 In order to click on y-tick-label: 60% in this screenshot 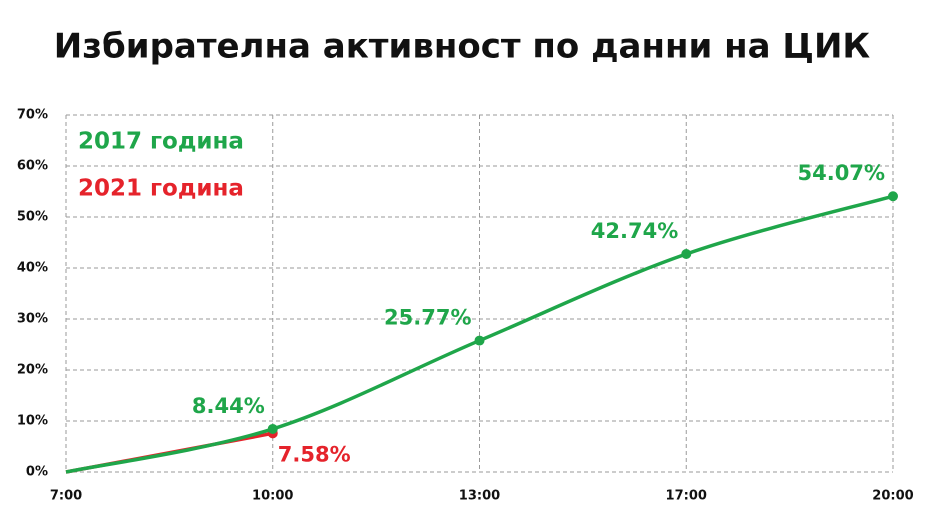, I will do `click(32, 166)`.